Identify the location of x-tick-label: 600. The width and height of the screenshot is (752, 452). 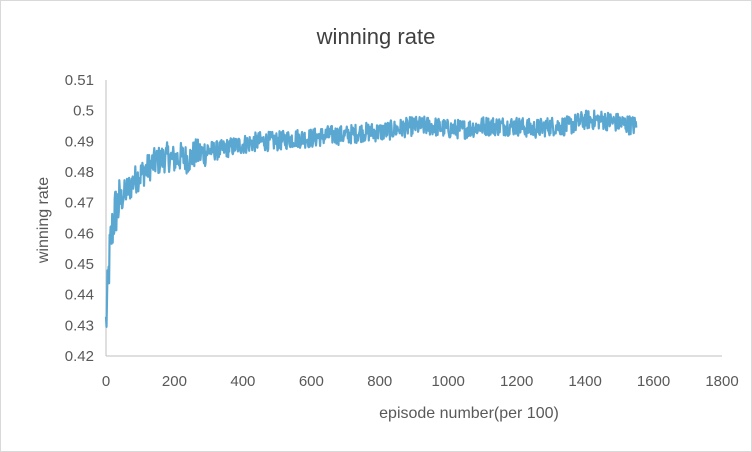
(311, 381).